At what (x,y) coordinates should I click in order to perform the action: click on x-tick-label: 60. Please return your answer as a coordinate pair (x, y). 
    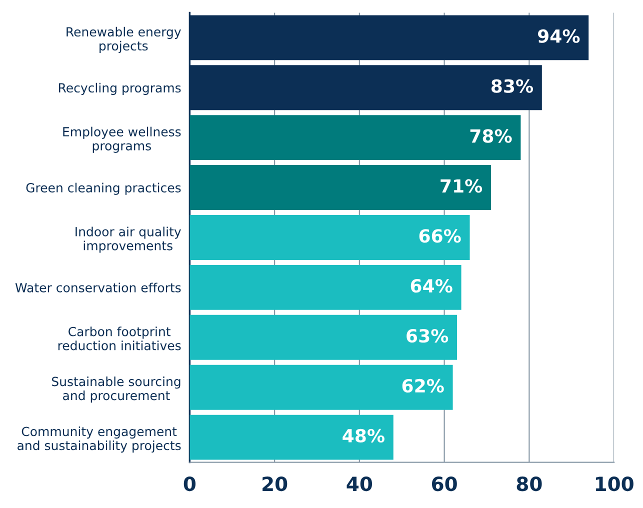
    Looking at the image, I should click on (444, 484).